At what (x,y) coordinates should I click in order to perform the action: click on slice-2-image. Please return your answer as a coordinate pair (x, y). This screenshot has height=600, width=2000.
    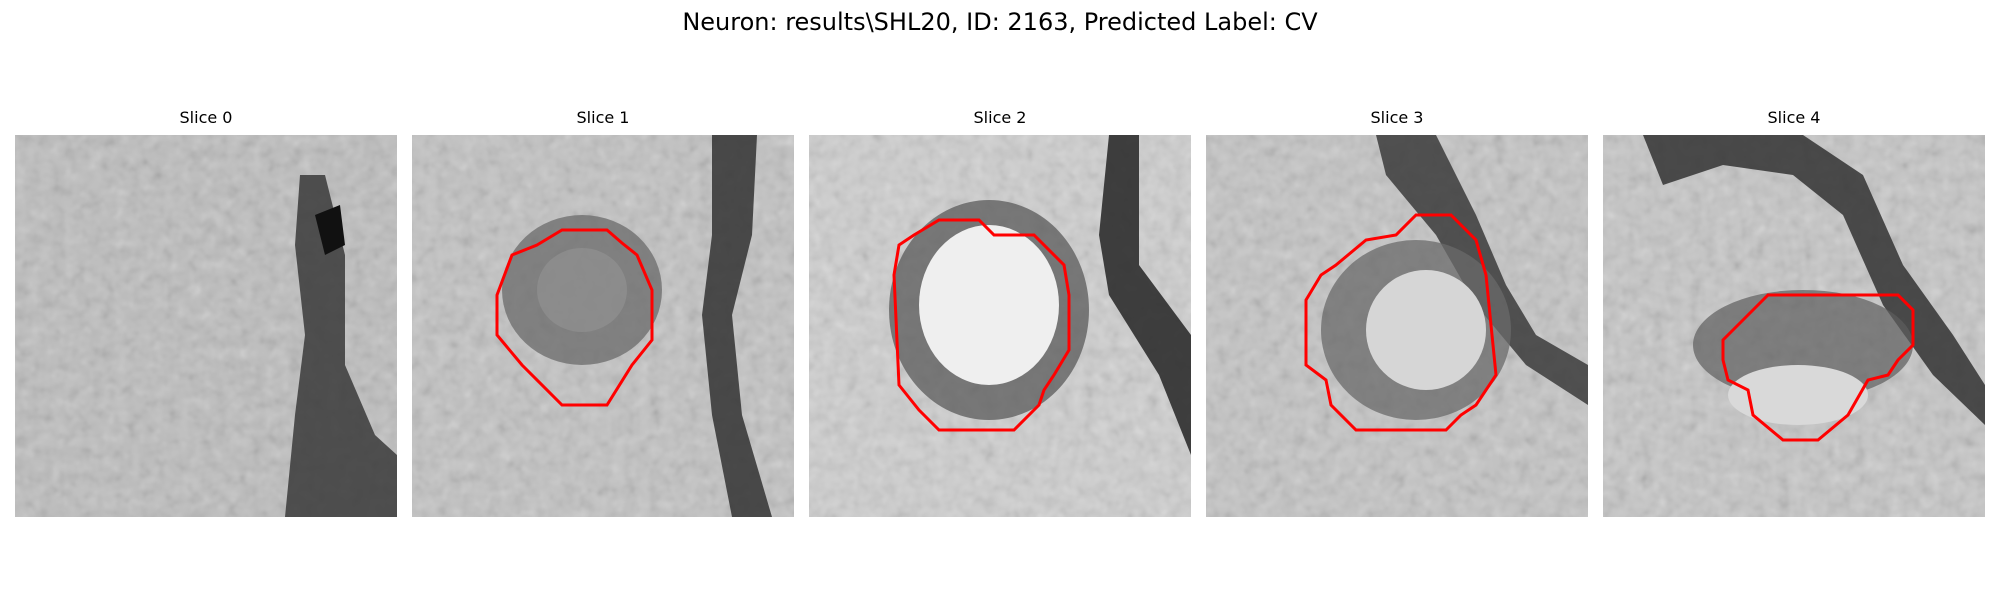
    Looking at the image, I should click on (1000, 326).